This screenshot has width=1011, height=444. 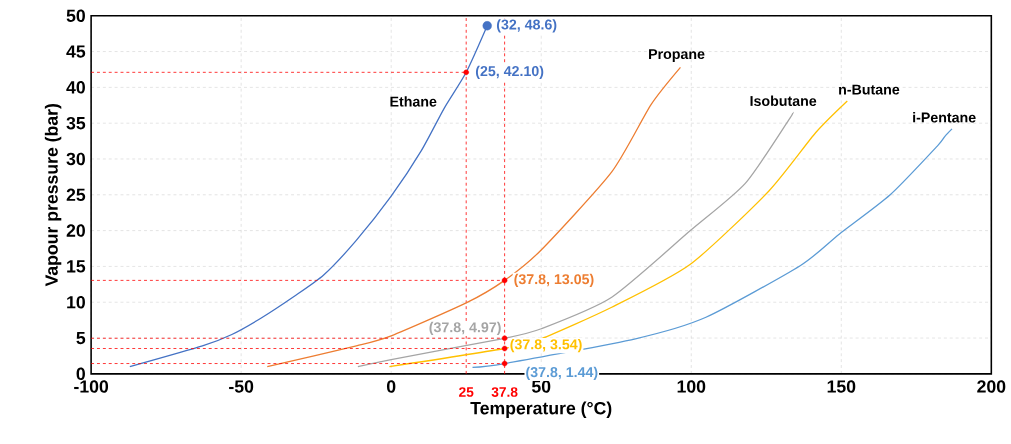 What do you see at coordinates (80, 374) in the screenshot?
I see `y-tick-label: 0` at bounding box center [80, 374].